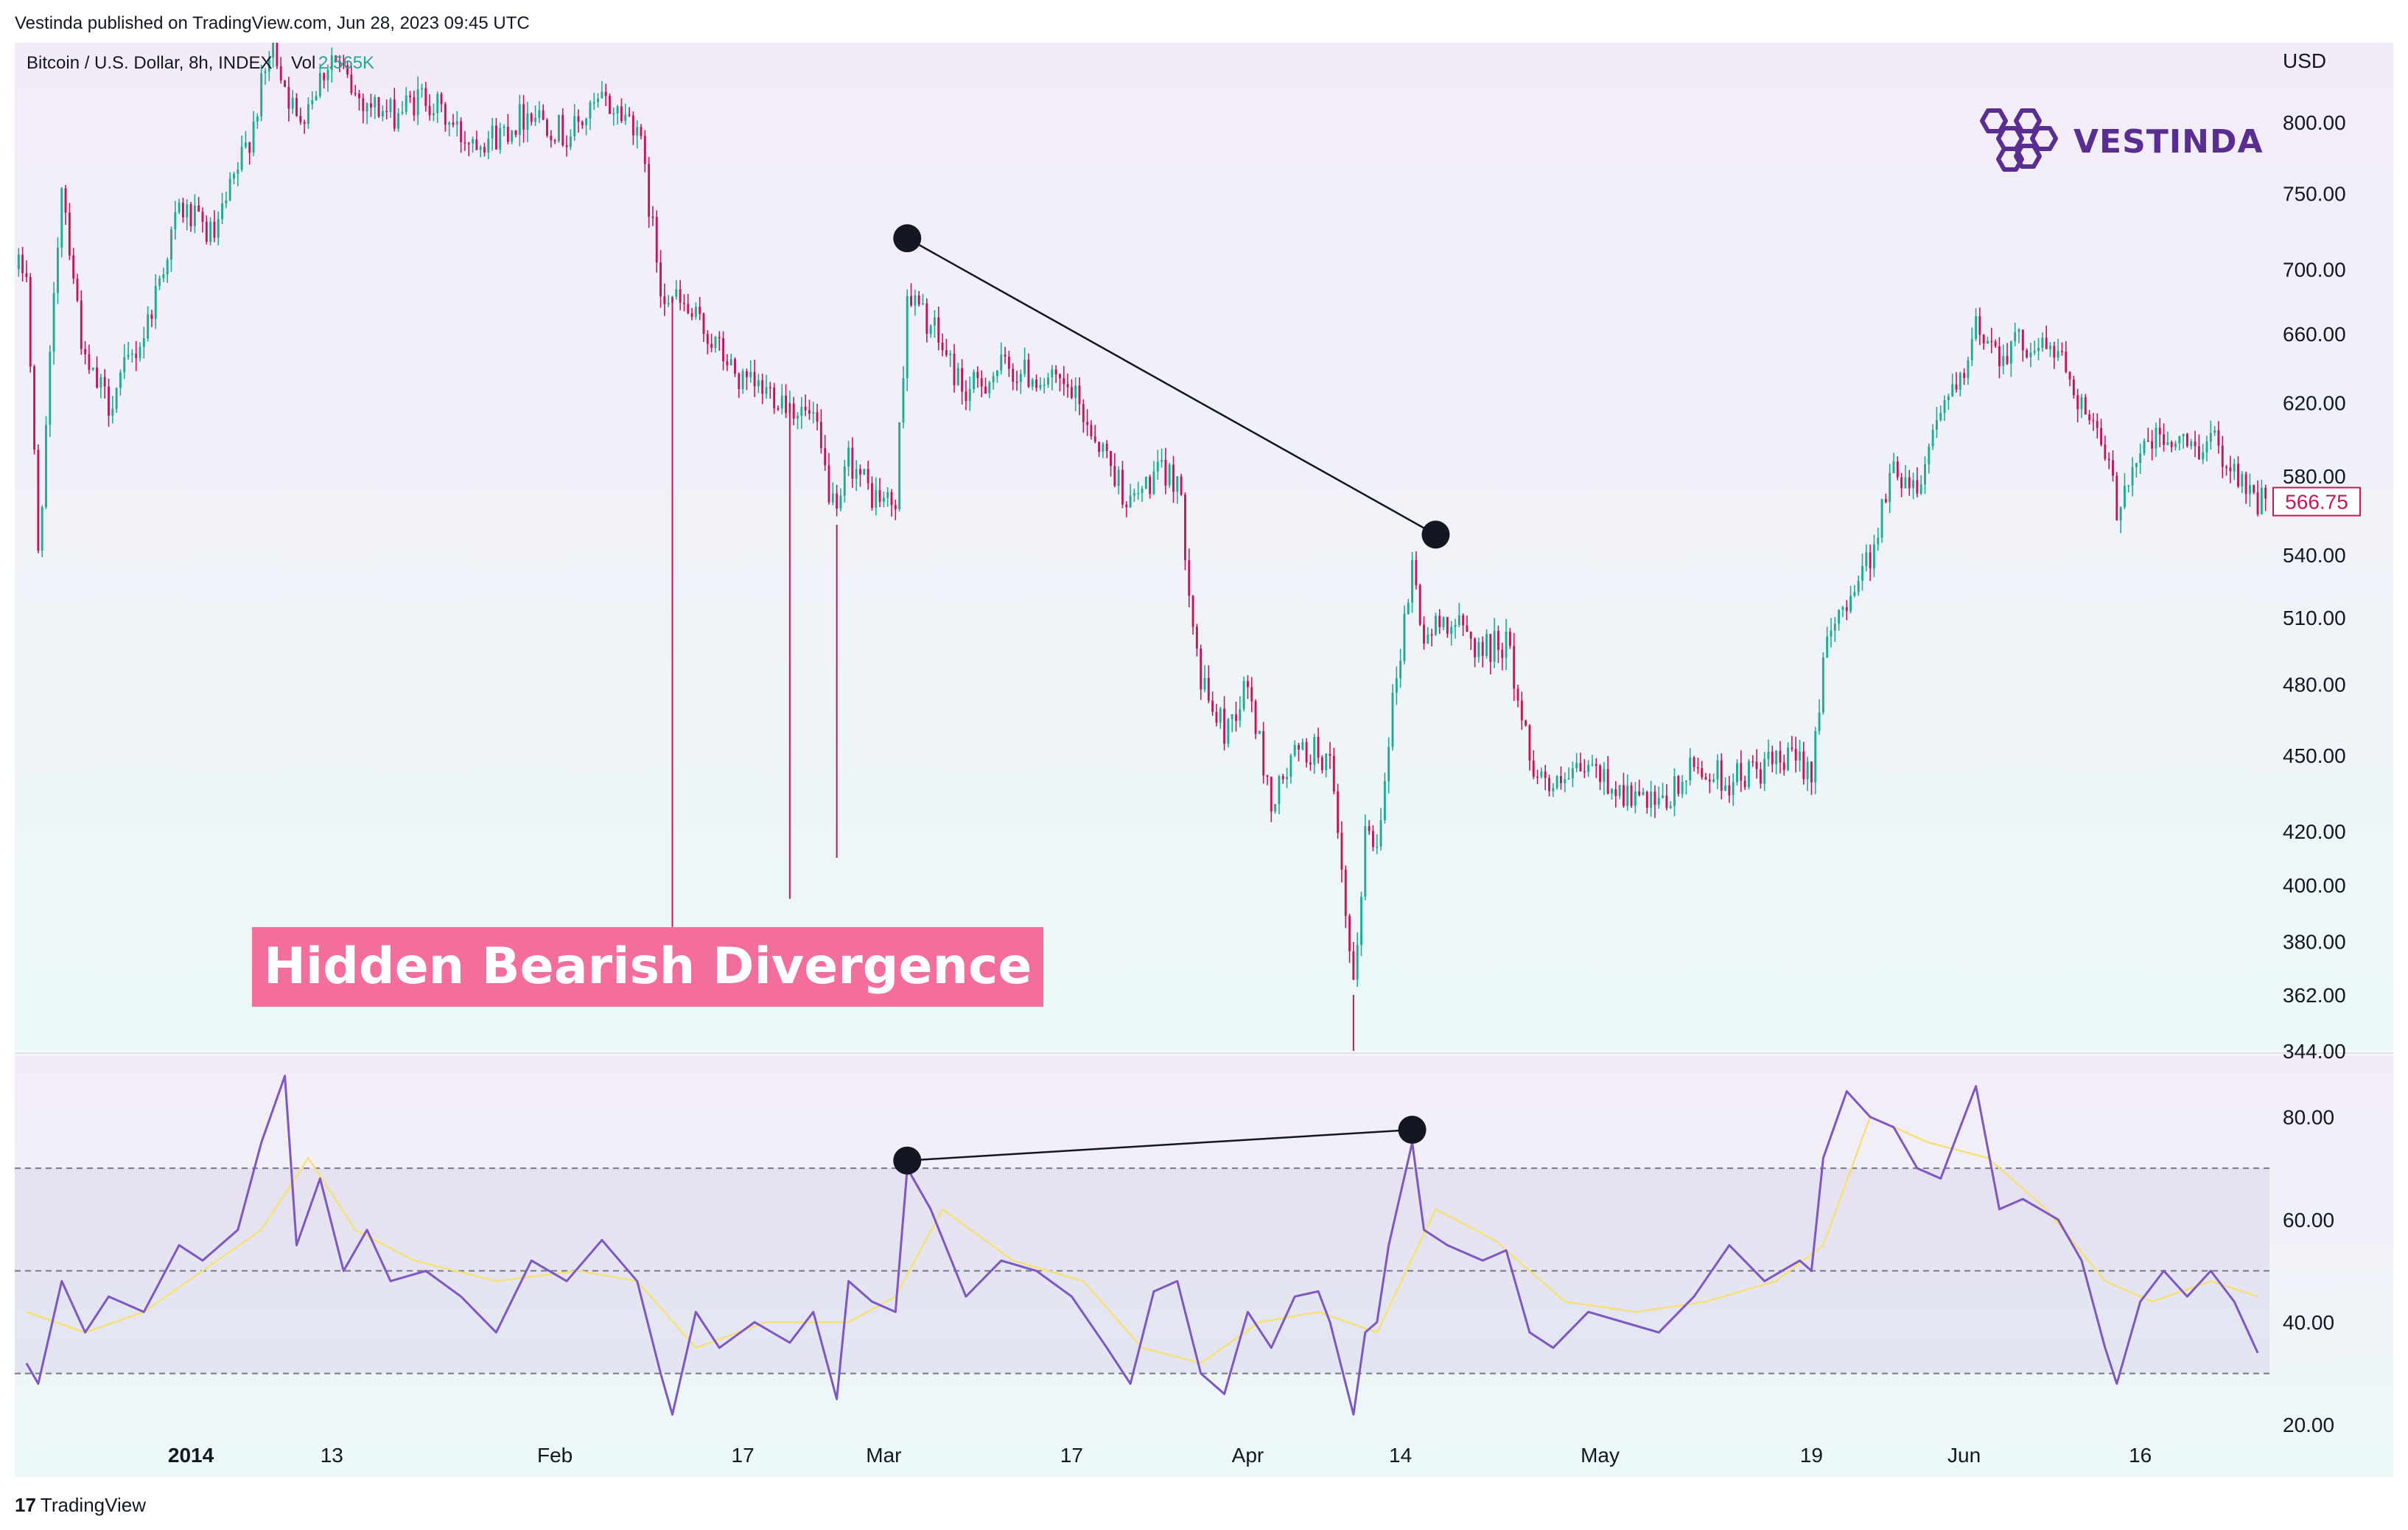 This screenshot has height=1530, width=2408. I want to click on date-tick-label: 17, so click(743, 1456).